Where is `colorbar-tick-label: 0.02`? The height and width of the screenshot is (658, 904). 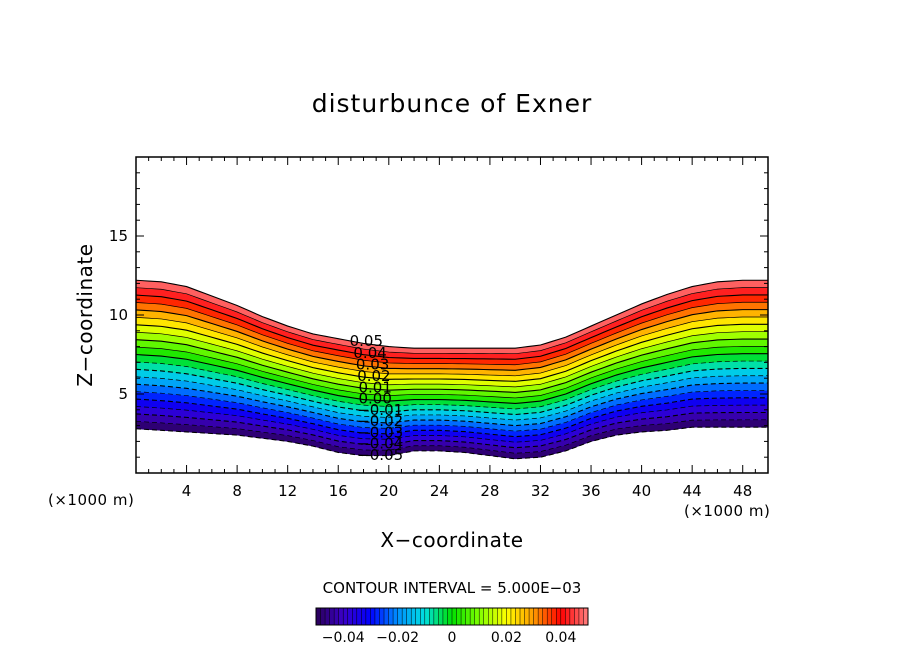
colorbar-tick-label: 0.02 is located at coordinates (506, 638).